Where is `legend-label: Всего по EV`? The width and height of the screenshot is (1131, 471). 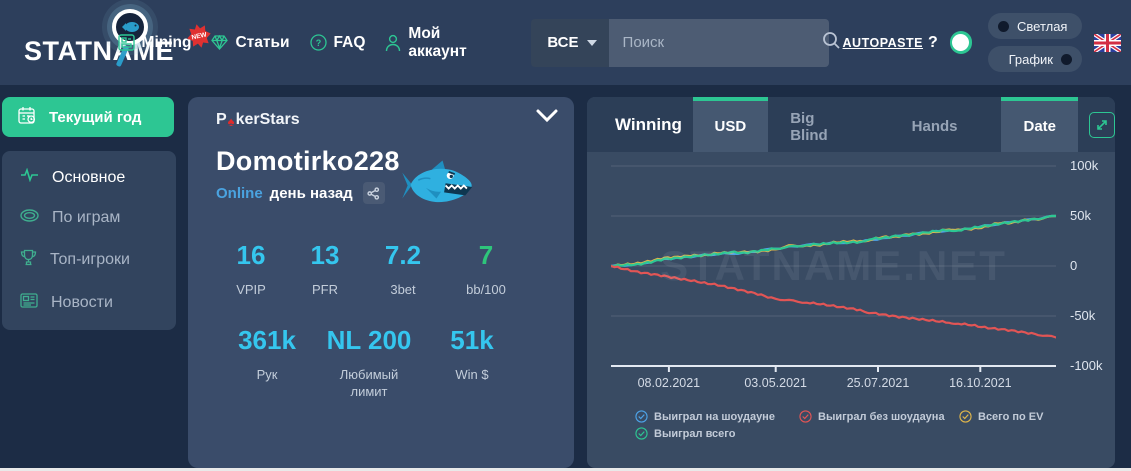
legend-label: Всего по EV is located at coordinates (1011, 416).